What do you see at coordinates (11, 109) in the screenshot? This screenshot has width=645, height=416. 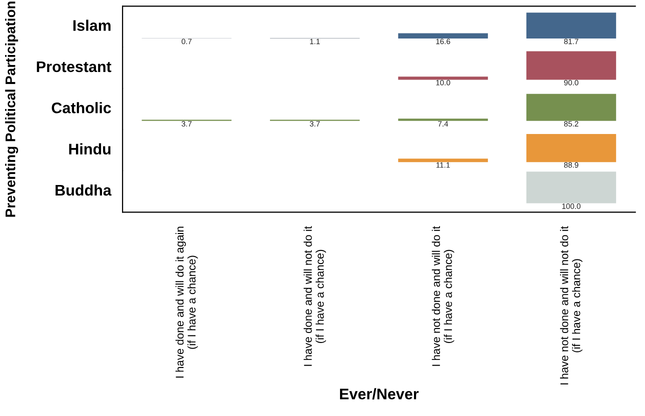 I see `text: Preventing Political Participation` at bounding box center [11, 109].